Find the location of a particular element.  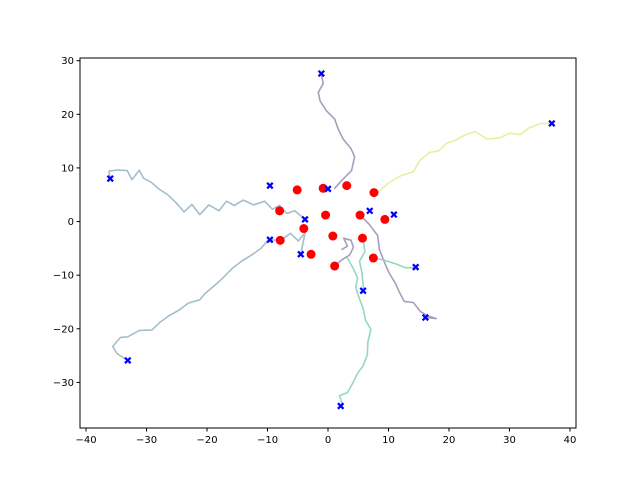

x-tick-label-5: 10 is located at coordinates (388, 440).